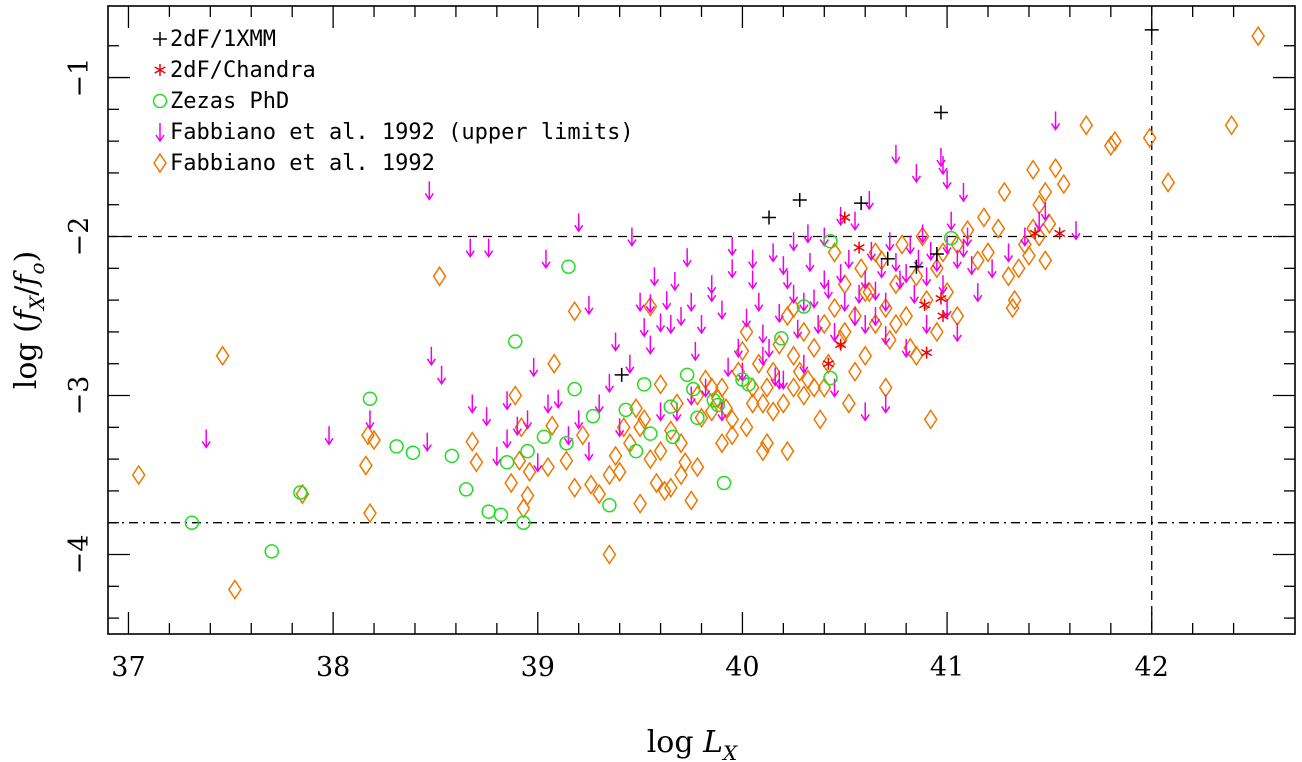  I want to click on series-asterisk, so click(944, 290).